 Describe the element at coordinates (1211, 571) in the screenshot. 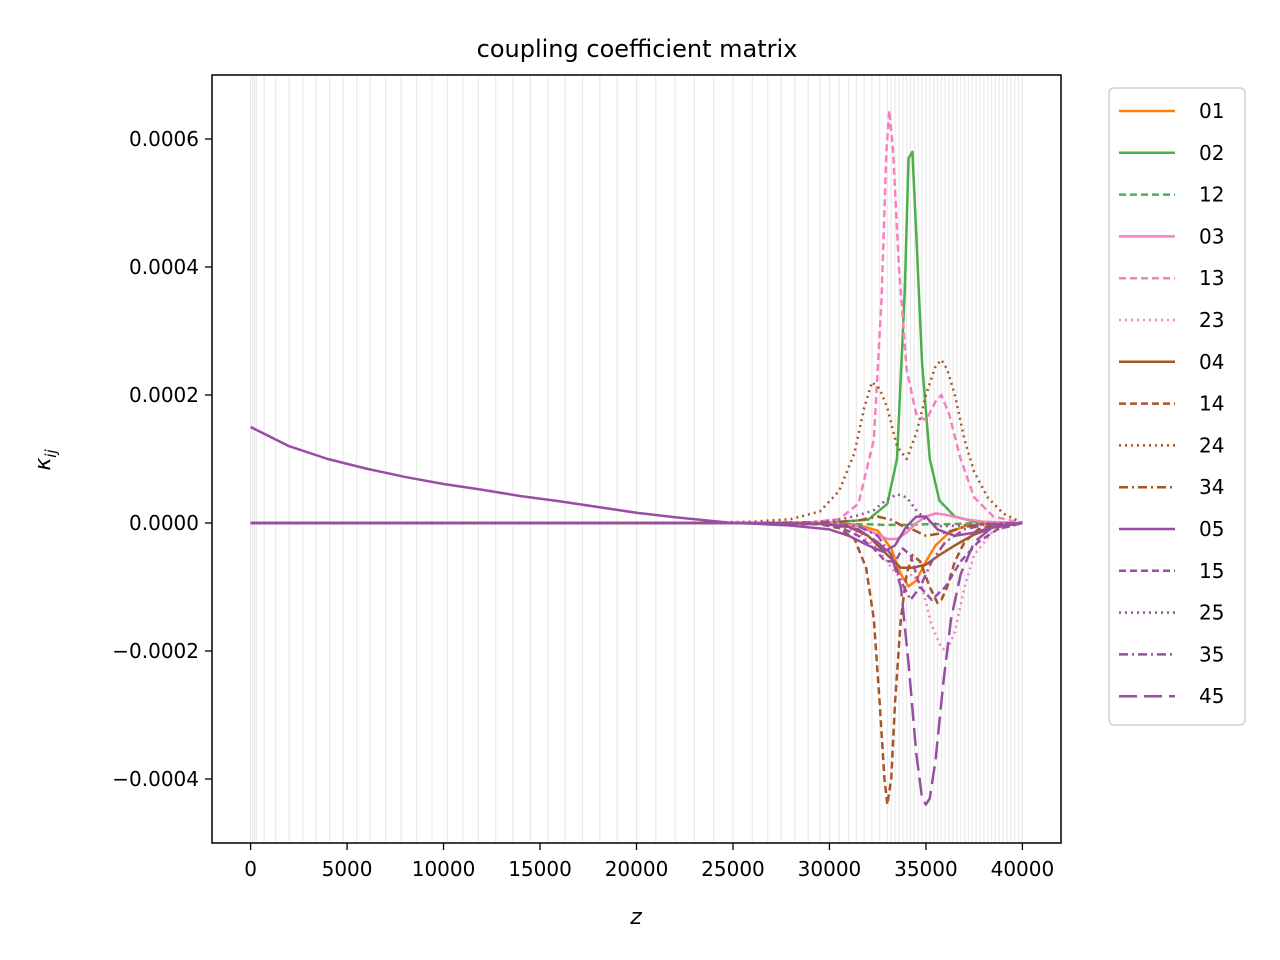

I see `legend-label-15: 15` at that location.